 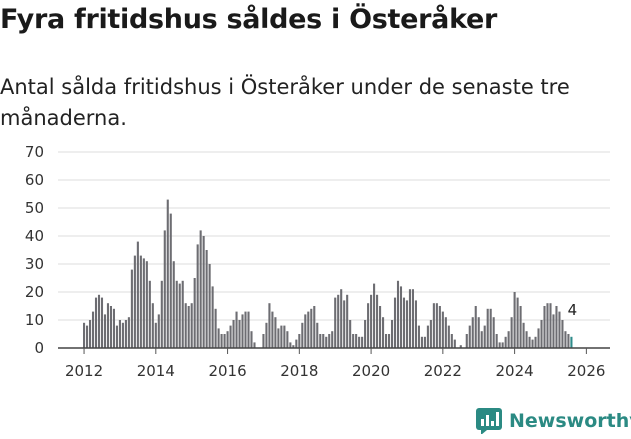 What do you see at coordinates (371, 371) in the screenshot?
I see `x-tick-label: 2020` at bounding box center [371, 371].